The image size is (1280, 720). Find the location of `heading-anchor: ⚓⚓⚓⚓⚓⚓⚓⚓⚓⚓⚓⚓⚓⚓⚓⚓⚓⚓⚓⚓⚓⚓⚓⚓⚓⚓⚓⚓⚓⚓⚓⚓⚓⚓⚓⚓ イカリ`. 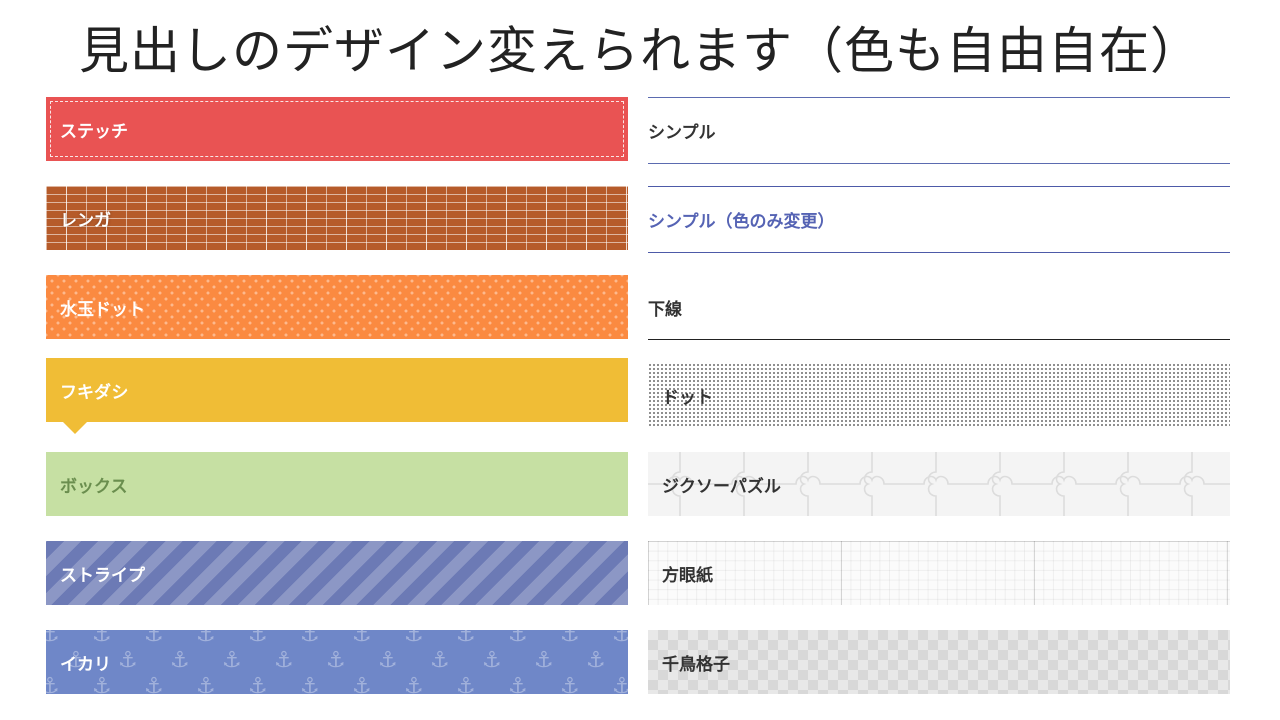

heading-anchor: ⚓⚓⚓⚓⚓⚓⚓⚓⚓⚓⚓⚓⚓⚓⚓⚓⚓⚓⚓⚓⚓⚓⚓⚓⚓⚓⚓⚓⚓⚓⚓⚓⚓⚓⚓⚓ イカリ is located at coordinates (337, 662).